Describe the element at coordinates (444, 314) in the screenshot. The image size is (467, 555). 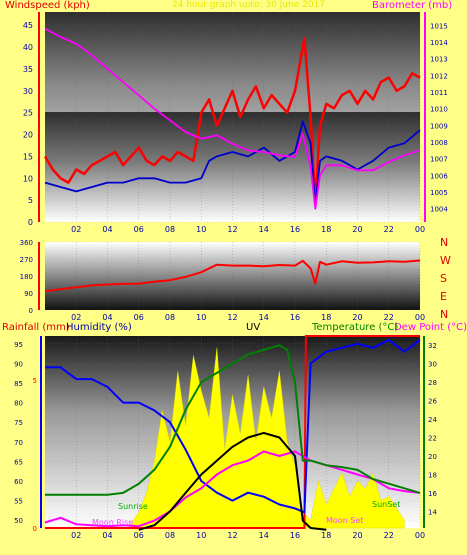
I see `compass-n-bottom: N` at that location.